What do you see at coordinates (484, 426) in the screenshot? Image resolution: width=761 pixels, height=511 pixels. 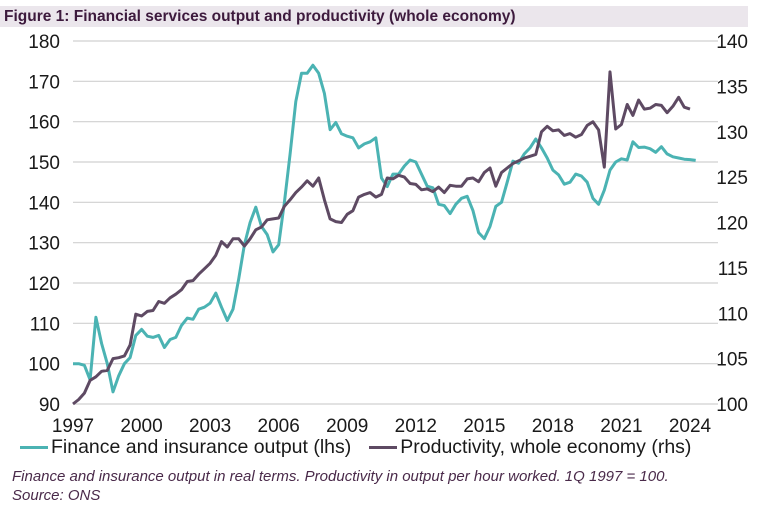 I see `x-tick-label: 2015` at bounding box center [484, 426].